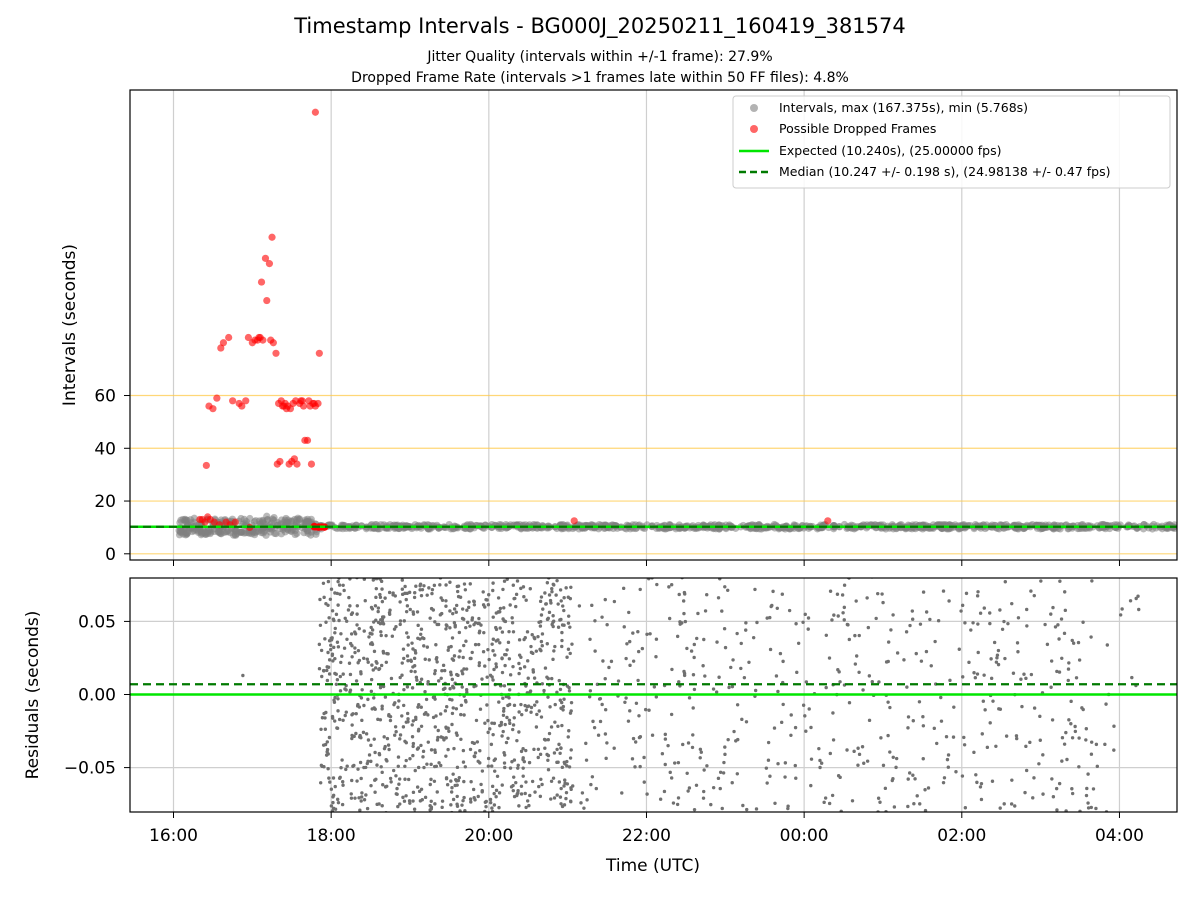 This screenshot has height=900, width=1200. Describe the element at coordinates (961, 836) in the screenshot. I see `x-tick-label: 02:00` at that location.